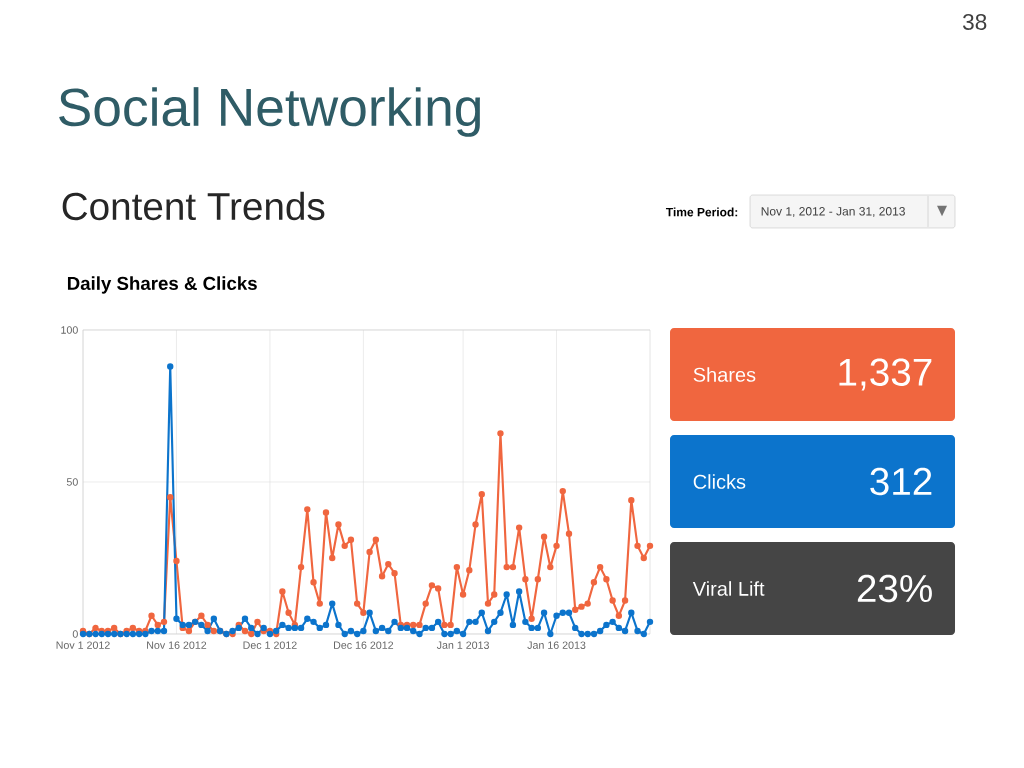 The image size is (1024, 768). I want to click on x-tick-label: Nov 16 2012, so click(177, 645).